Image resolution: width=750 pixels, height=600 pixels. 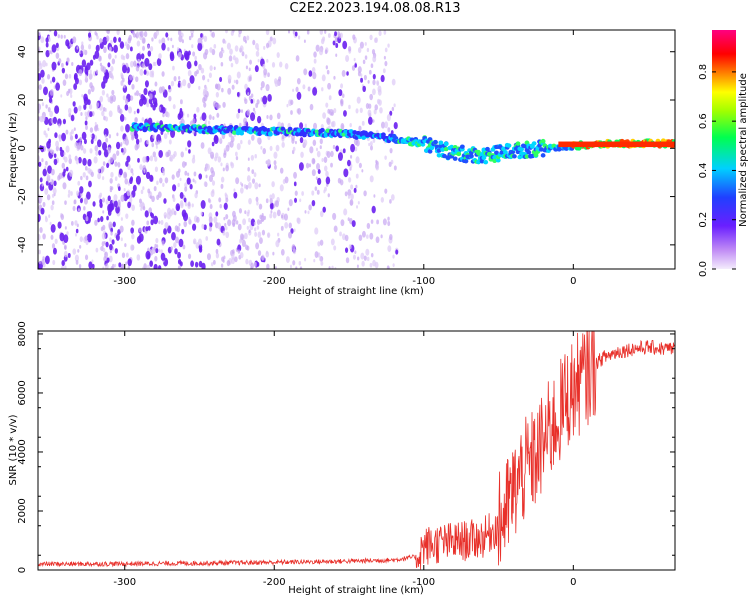 I want to click on colorbar-tick-label: 0.2, so click(x=703, y=220).